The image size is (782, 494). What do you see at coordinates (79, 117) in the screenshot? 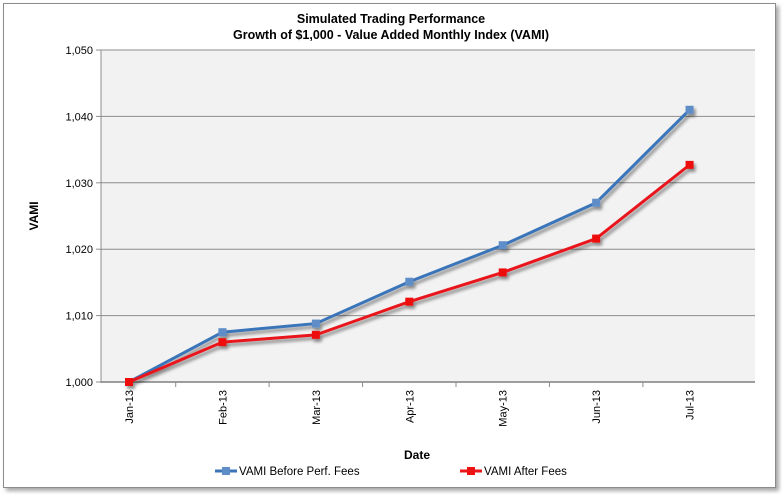
I see `y-tick-label: 1,040` at bounding box center [79, 117].